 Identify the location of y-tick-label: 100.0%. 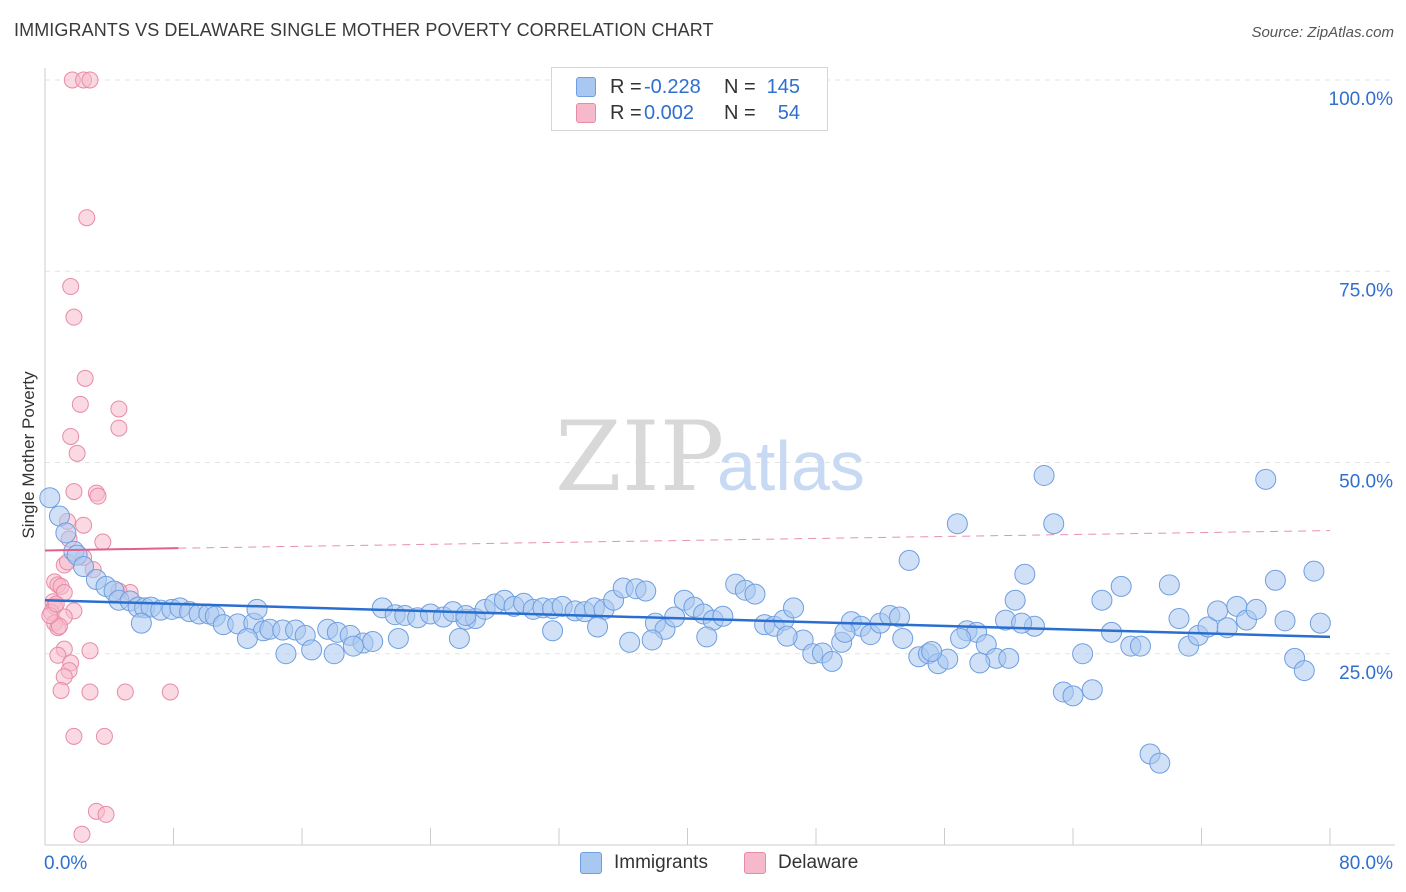
(1361, 99).